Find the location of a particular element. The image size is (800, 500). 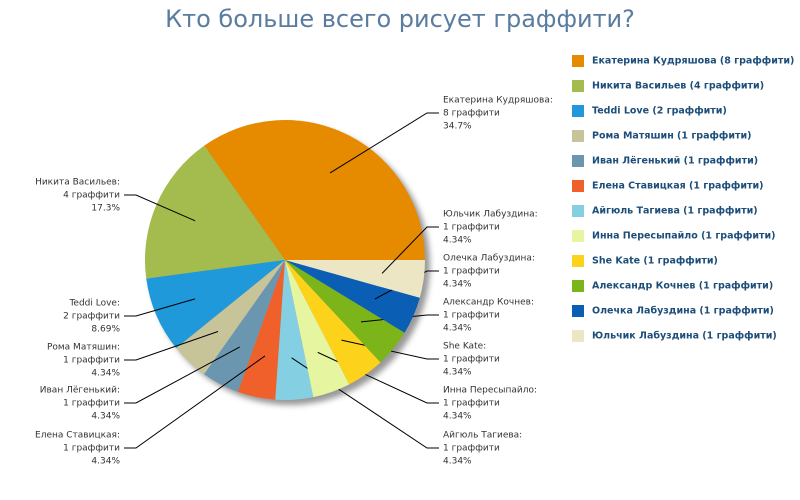

legend-label: Никита Васильев (4 граффити) is located at coordinates (678, 86).